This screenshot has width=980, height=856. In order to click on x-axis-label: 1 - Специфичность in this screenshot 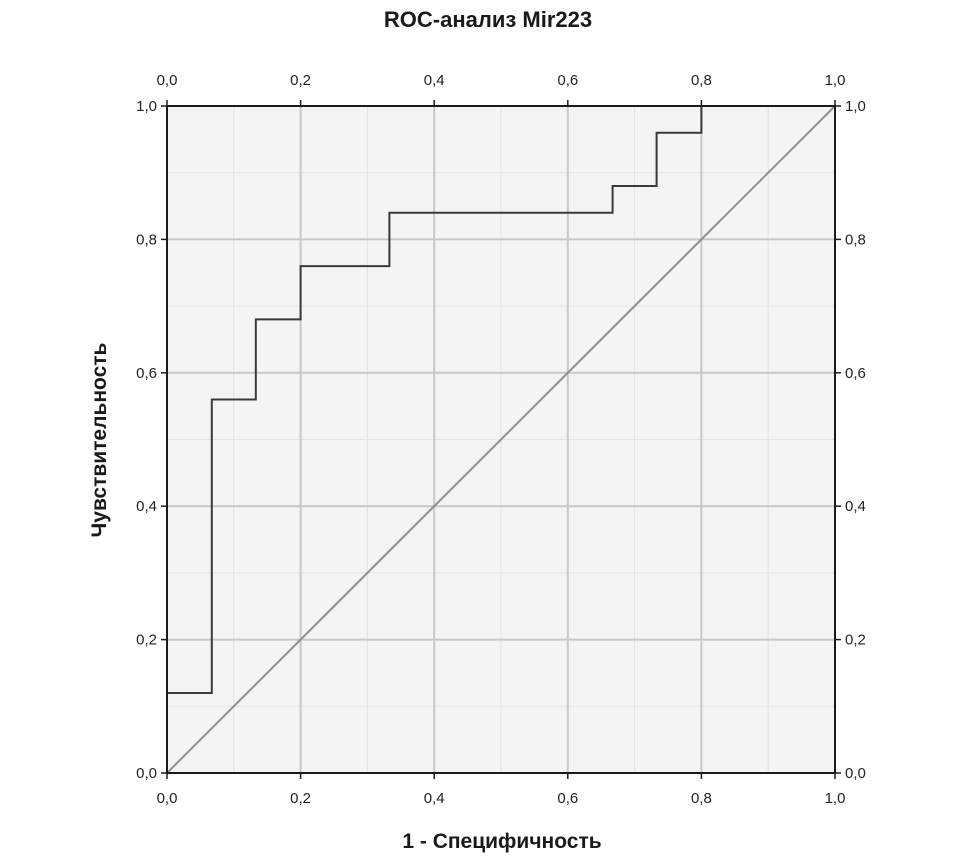, I will do `click(501, 841)`.